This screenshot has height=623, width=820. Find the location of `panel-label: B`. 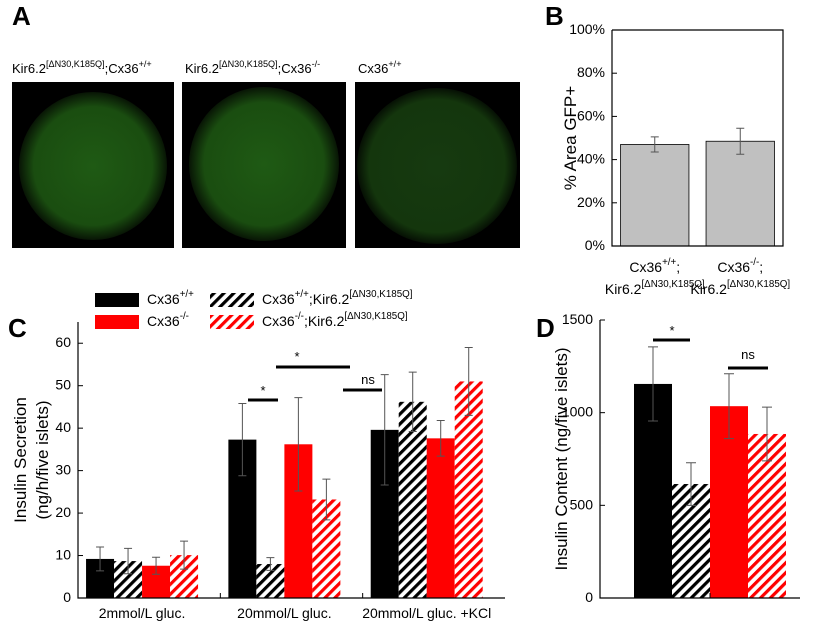

panel-label: B is located at coordinates (554, 16).